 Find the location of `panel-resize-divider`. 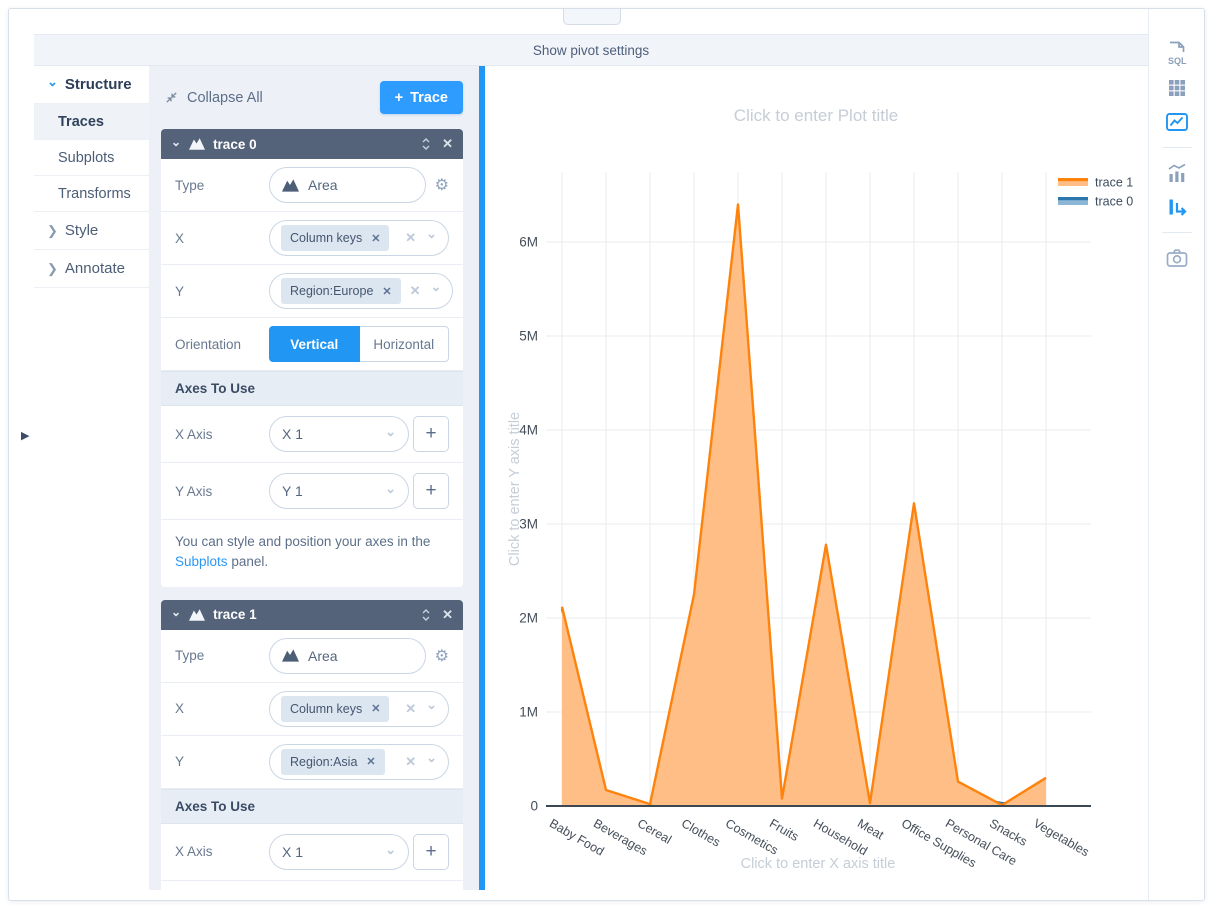

panel-resize-divider is located at coordinates (482, 478).